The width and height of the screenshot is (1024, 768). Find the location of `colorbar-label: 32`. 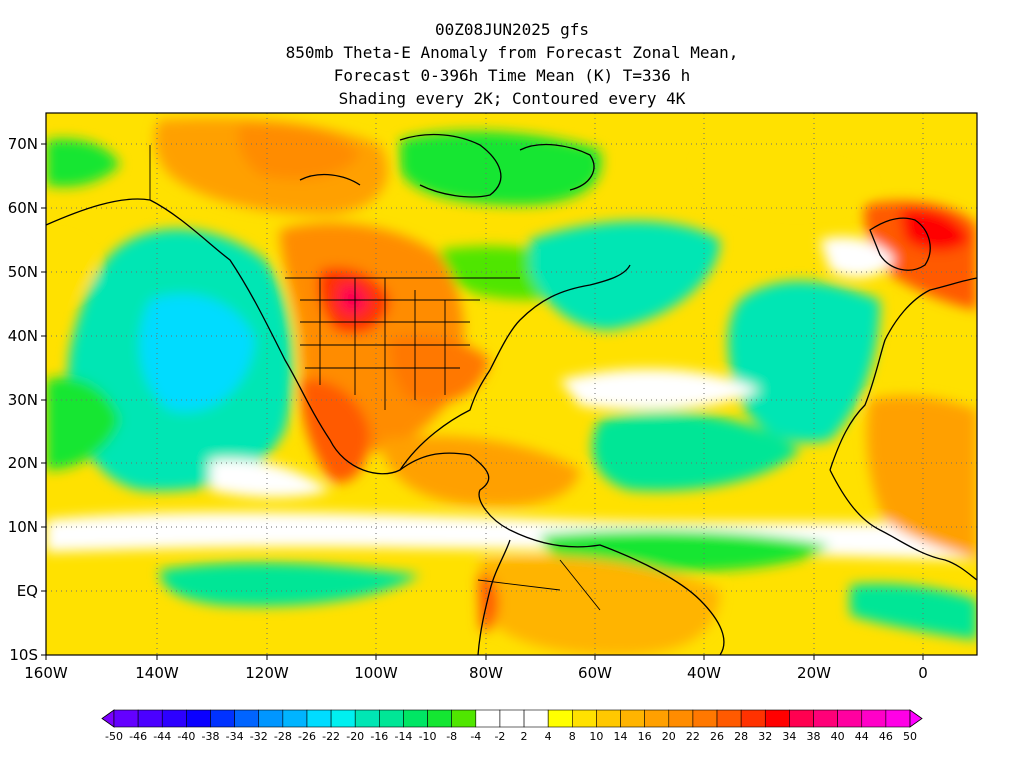

colorbar-label: 32 is located at coordinates (765, 736).